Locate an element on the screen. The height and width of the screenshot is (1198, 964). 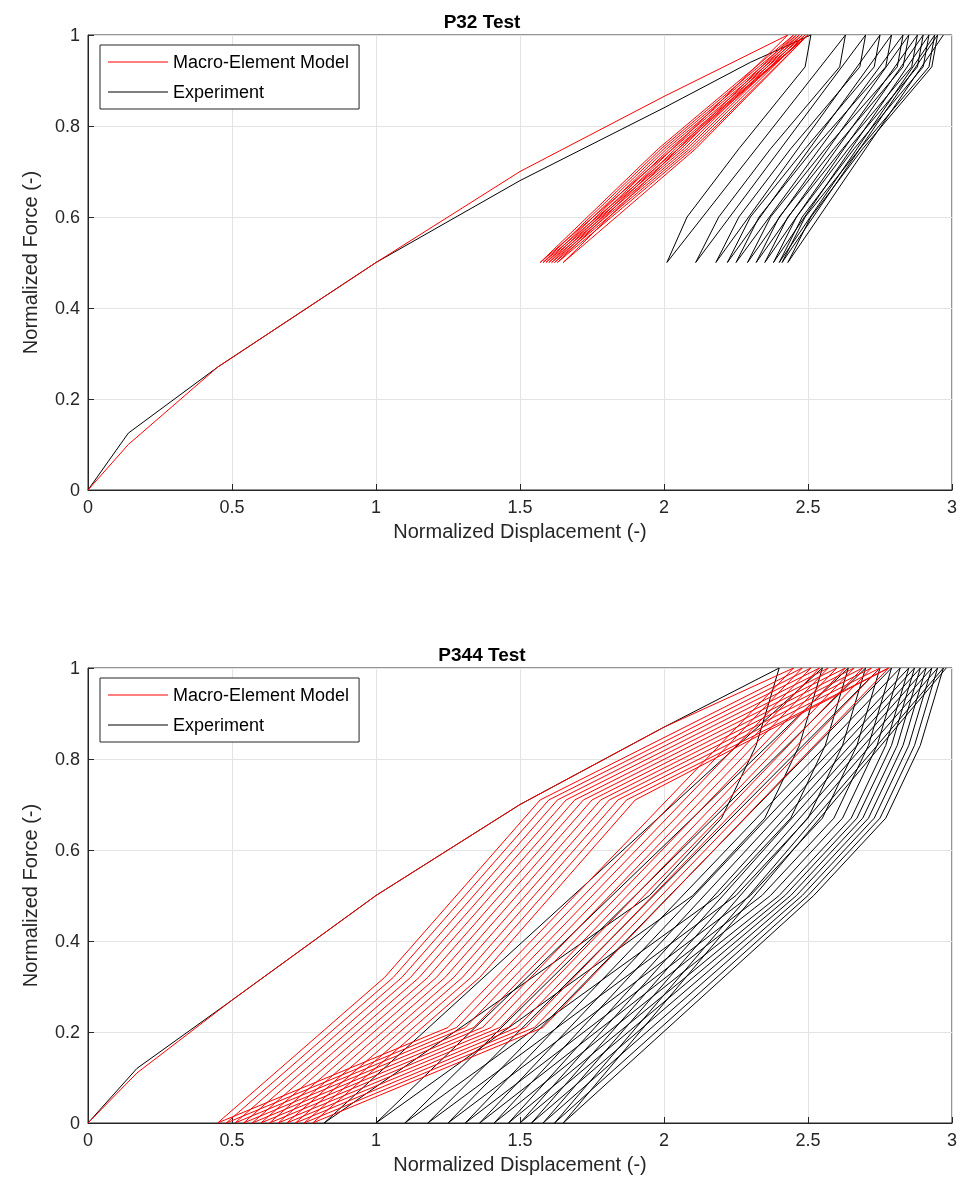
chart-title: P344 Test is located at coordinates (482, 654).